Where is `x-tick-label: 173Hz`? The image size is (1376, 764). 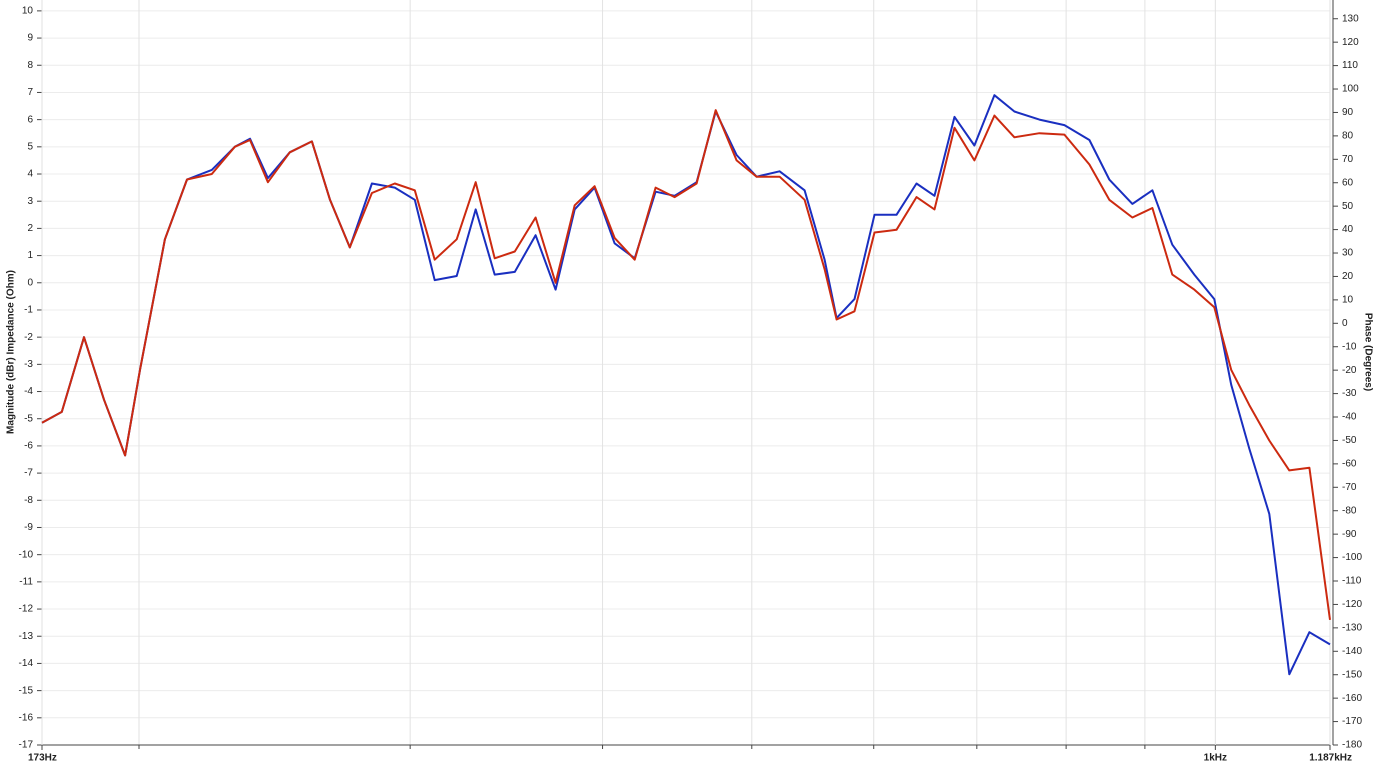 x-tick-label: 173Hz is located at coordinates (42, 758).